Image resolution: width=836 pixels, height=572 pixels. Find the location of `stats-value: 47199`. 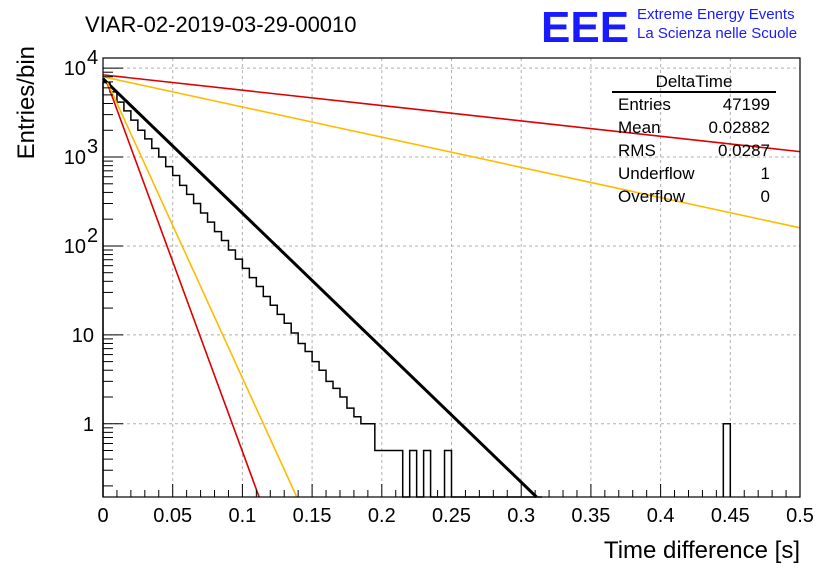

stats-value: 47199 is located at coordinates (746, 104).